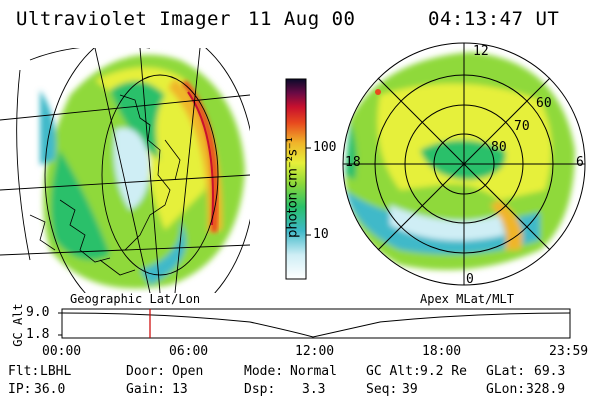 The image size is (600, 400). Describe the element at coordinates (410, 389) in the screenshot. I see `seq-value: 39` at that location.